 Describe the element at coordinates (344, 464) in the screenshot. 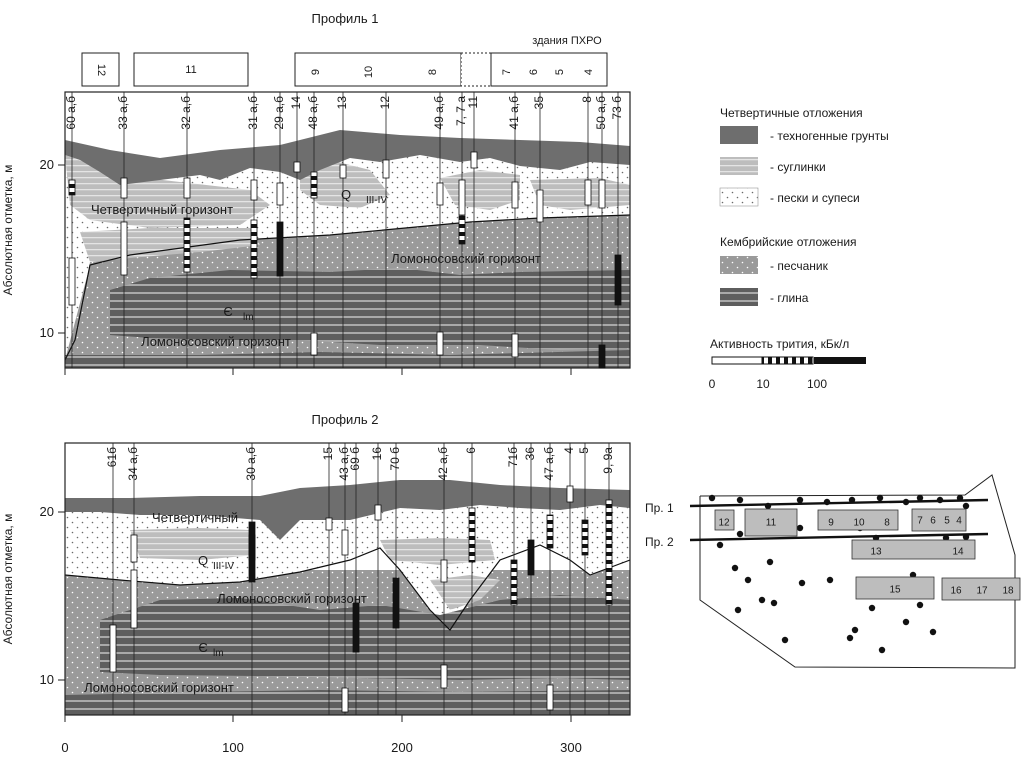

I see `well-label: 43 а,б` at that location.